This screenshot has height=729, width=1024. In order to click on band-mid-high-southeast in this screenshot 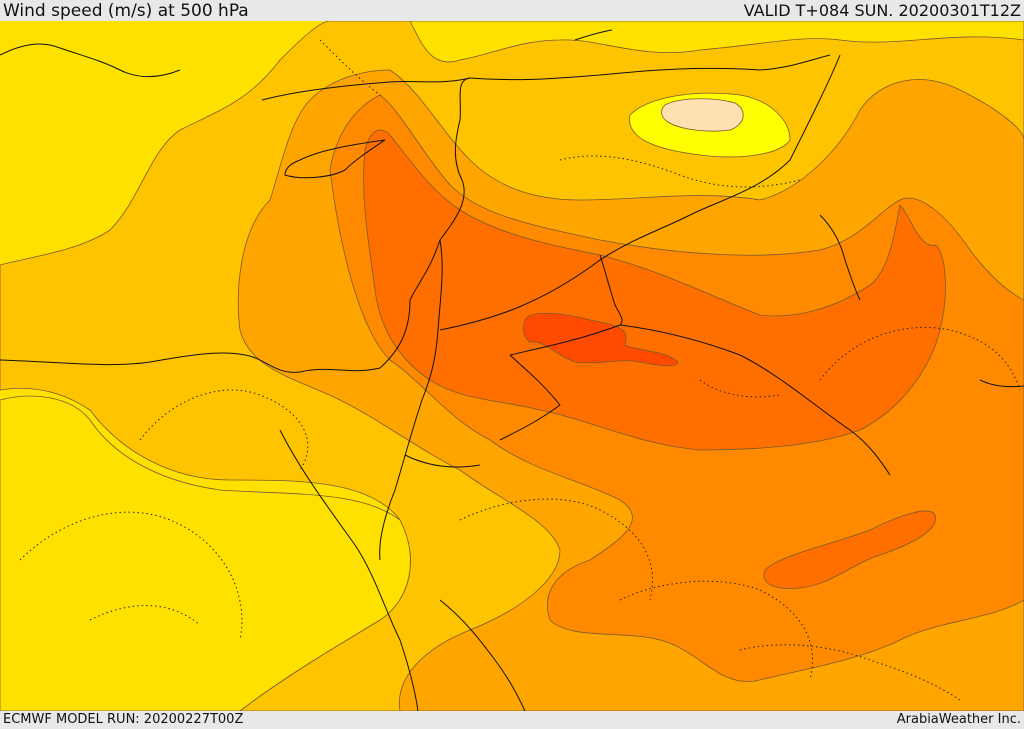, I will do `click(849, 549)`.